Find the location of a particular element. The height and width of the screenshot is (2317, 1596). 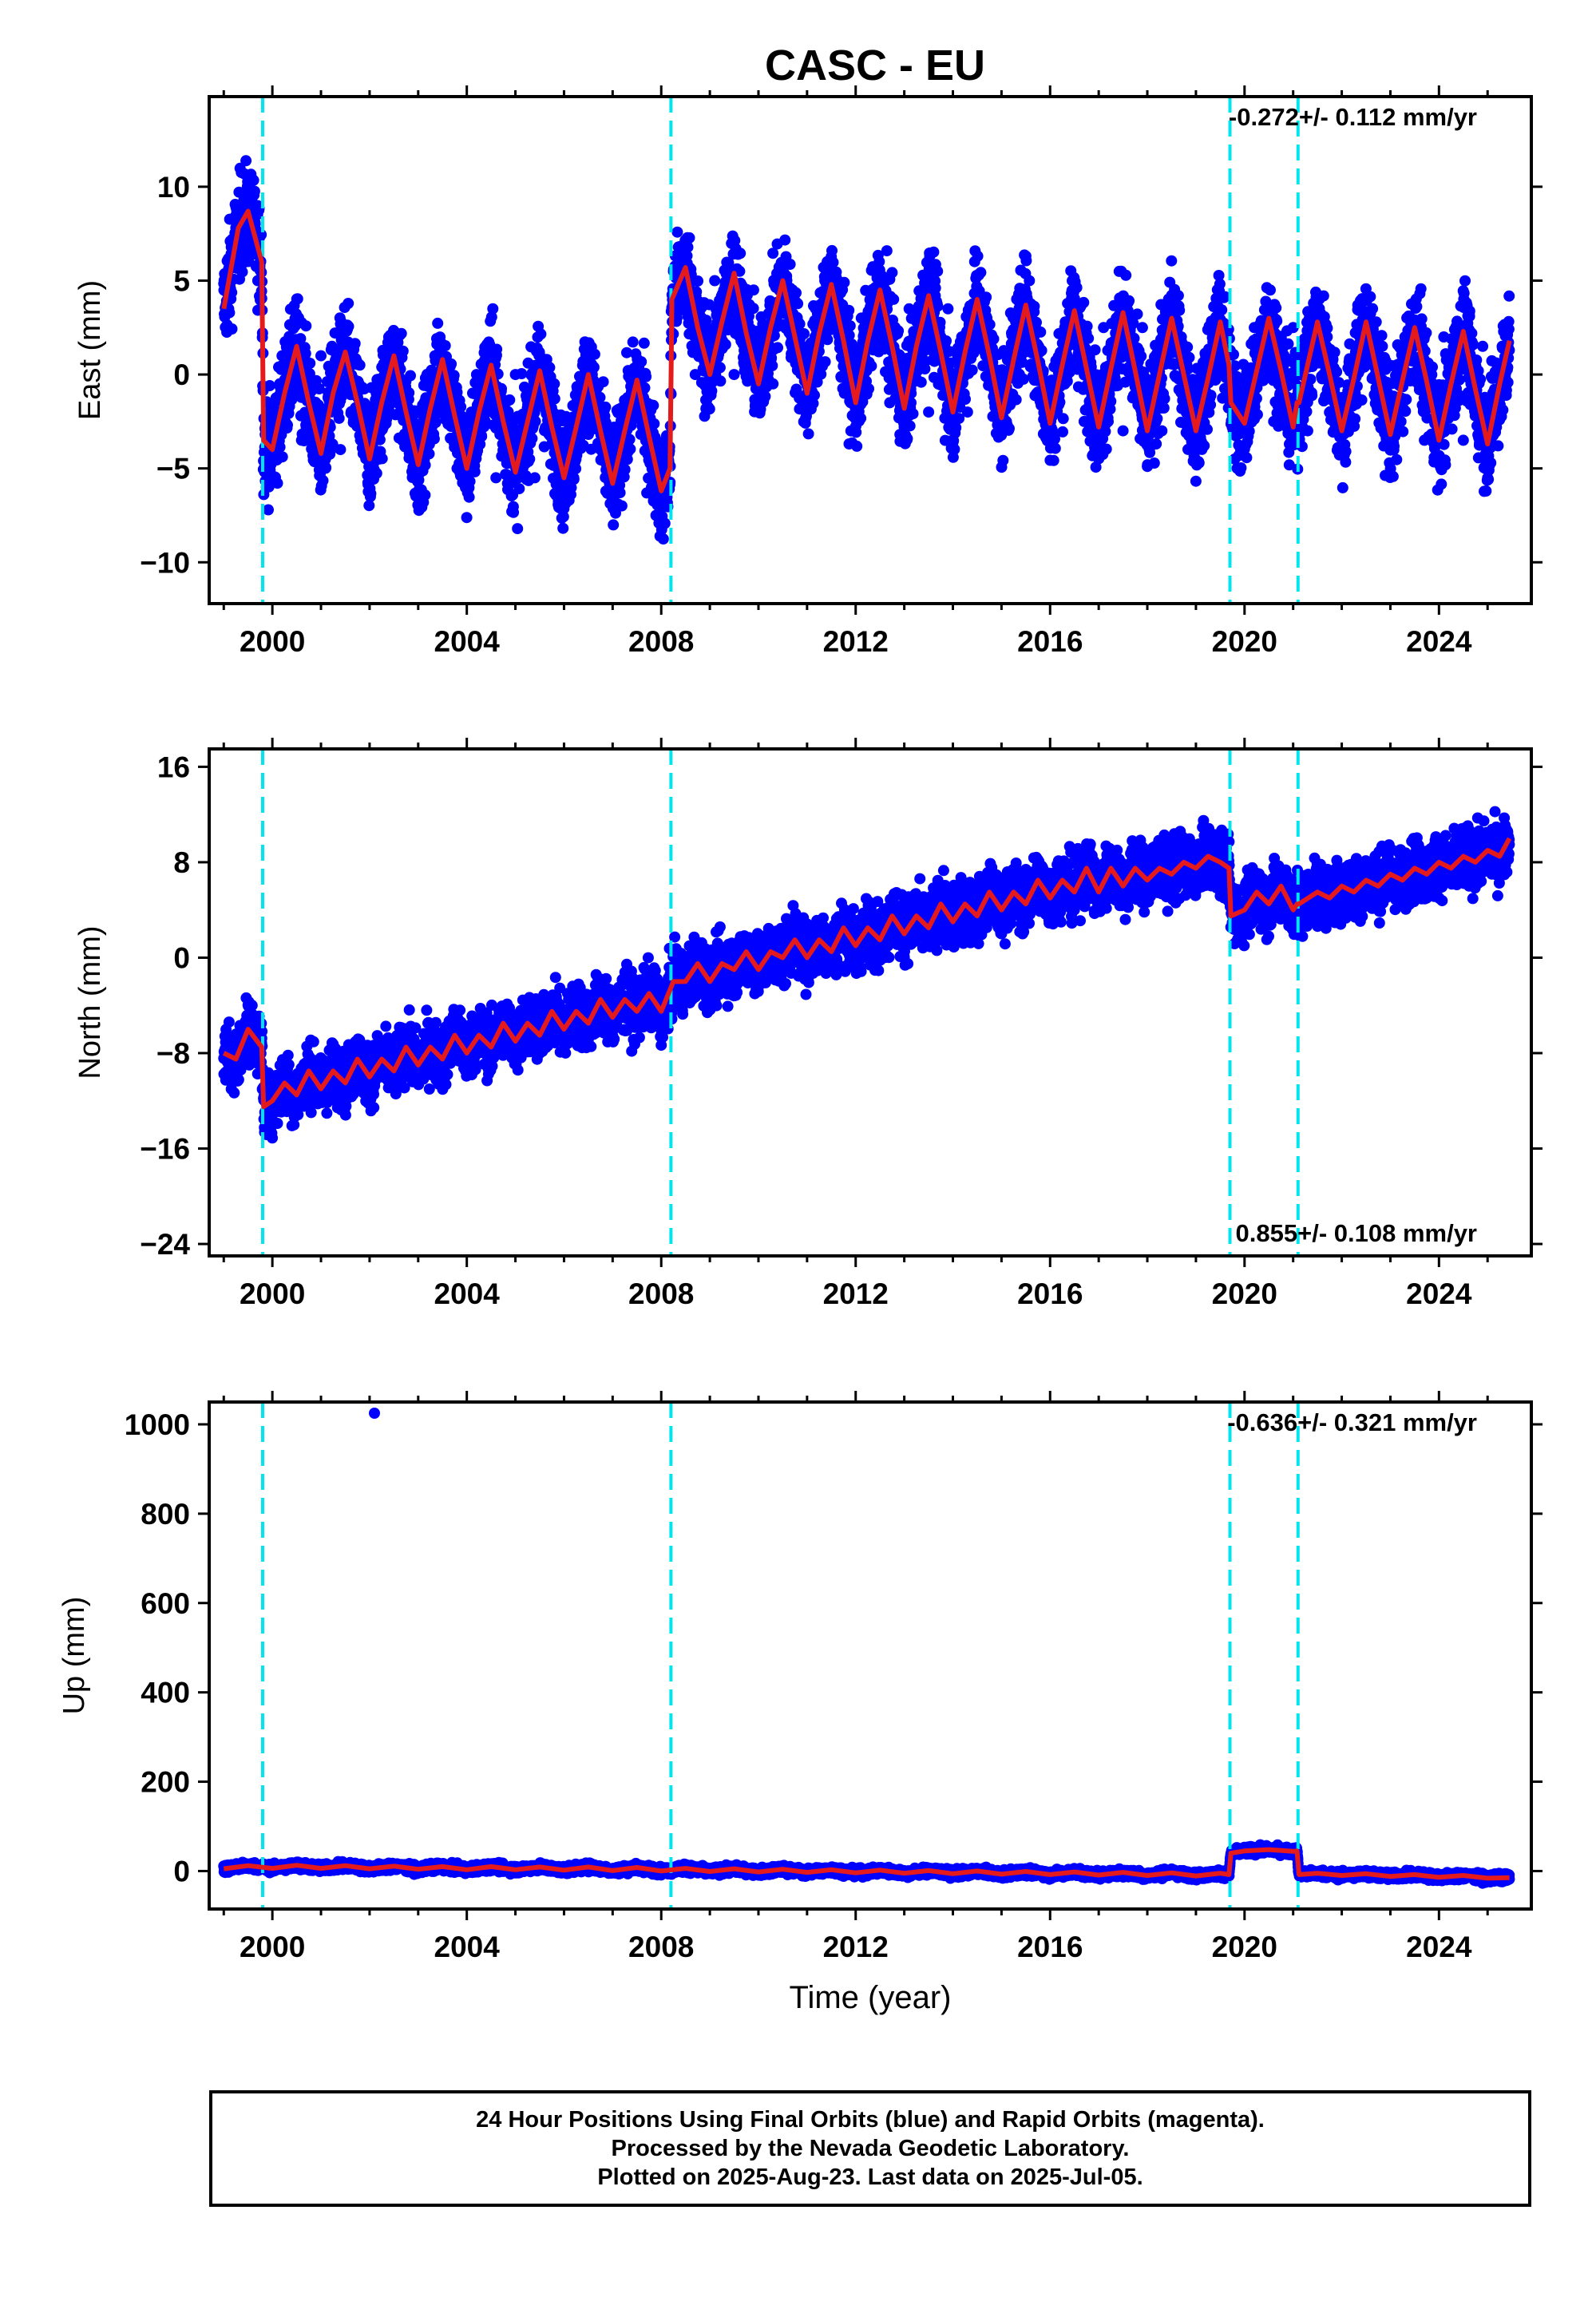

chart-title: CASC - EU is located at coordinates (875, 65).